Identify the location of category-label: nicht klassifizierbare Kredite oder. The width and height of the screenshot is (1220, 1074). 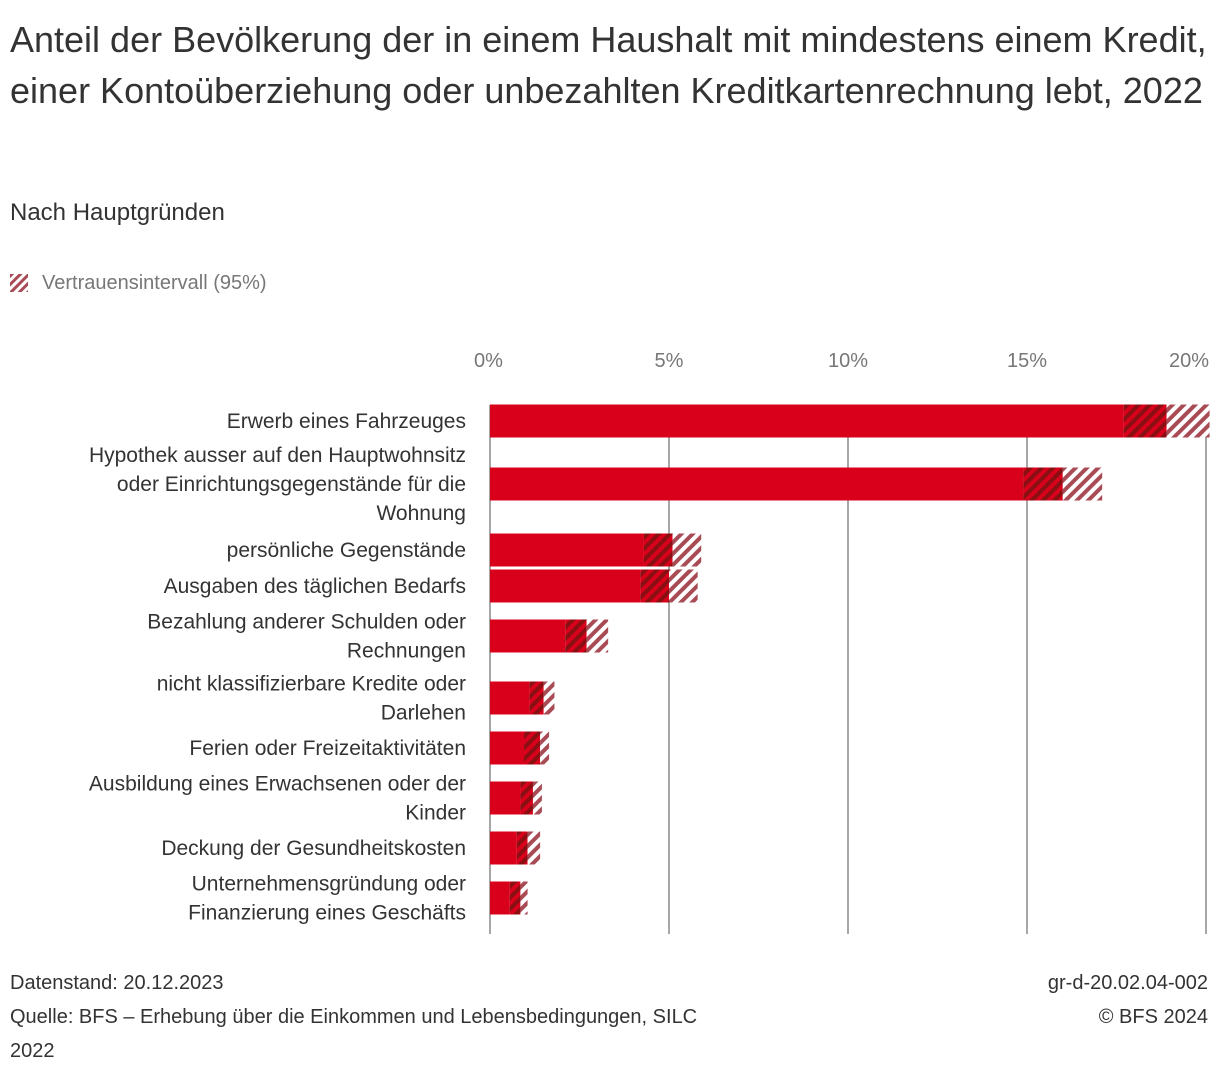
(311, 684).